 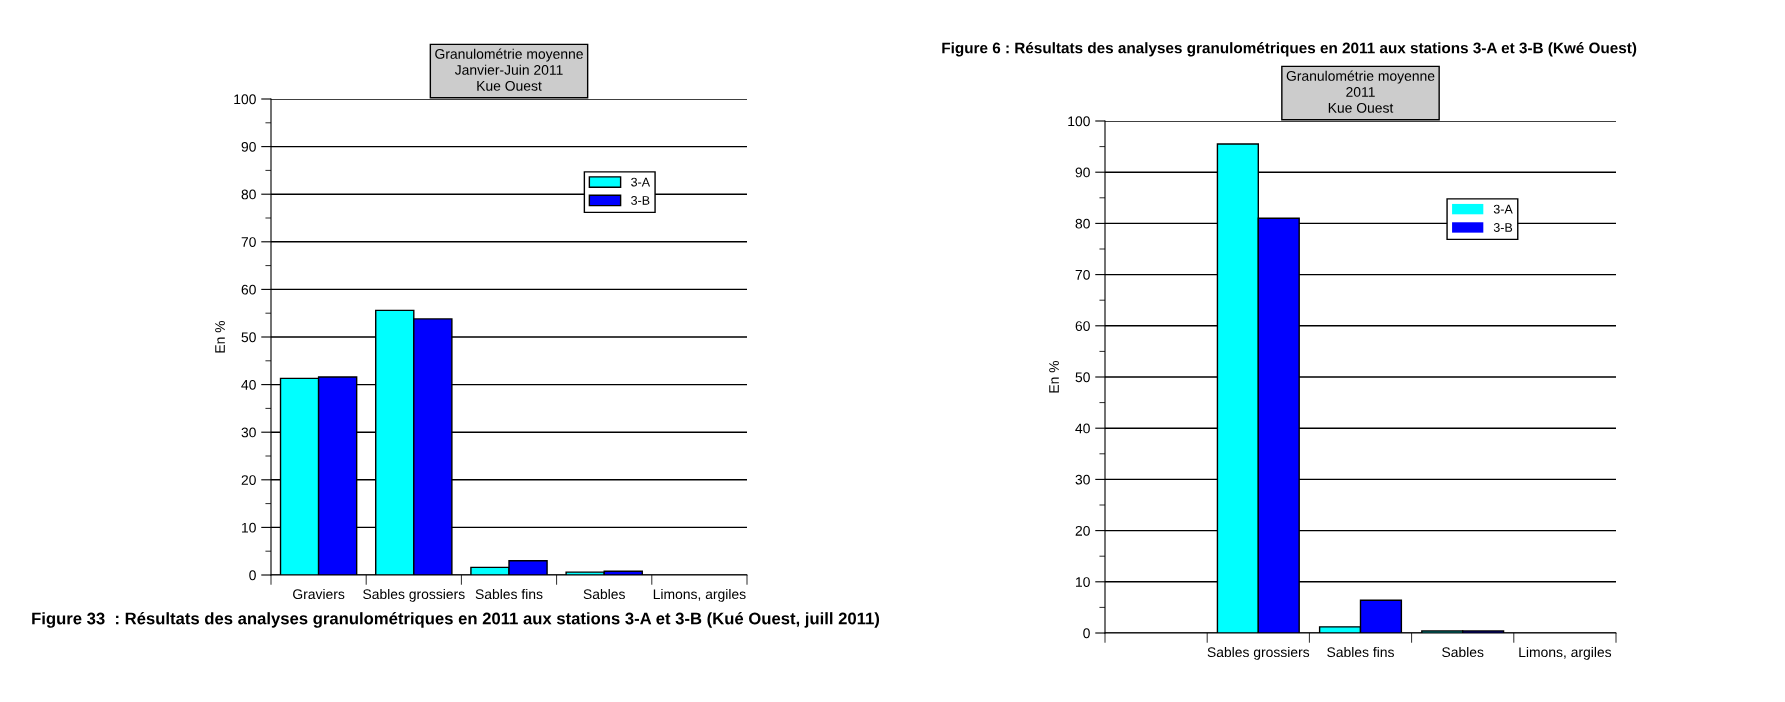 I want to click on chart-title: Granulométrie moyenne Janvier-Juin 2011 Kue Ouest, so click(x=509, y=69).